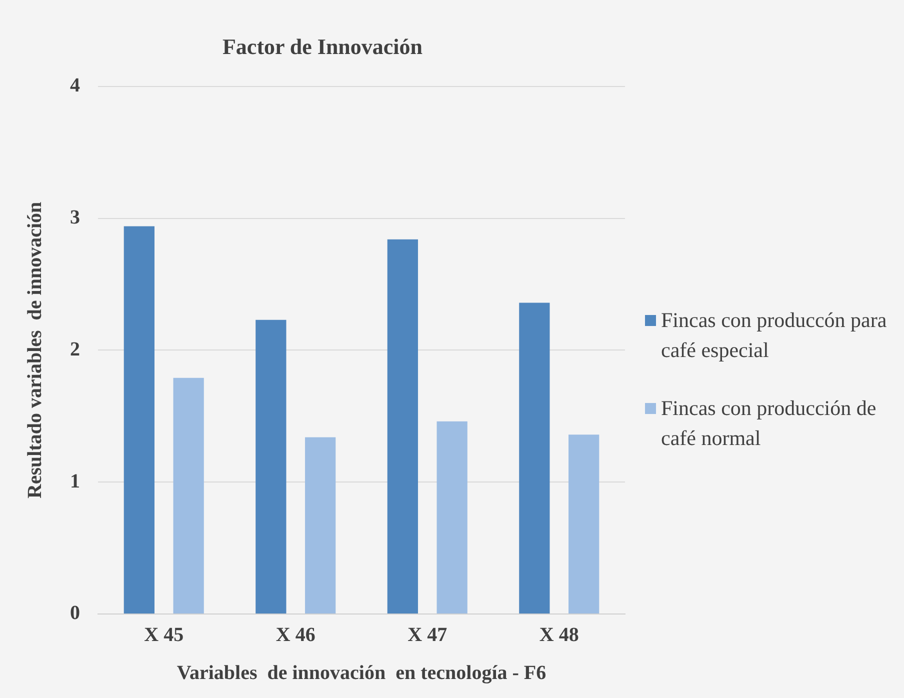  Describe the element at coordinates (769, 423) in the screenshot. I see `legend-label: Fincas con producción de café normal` at that location.